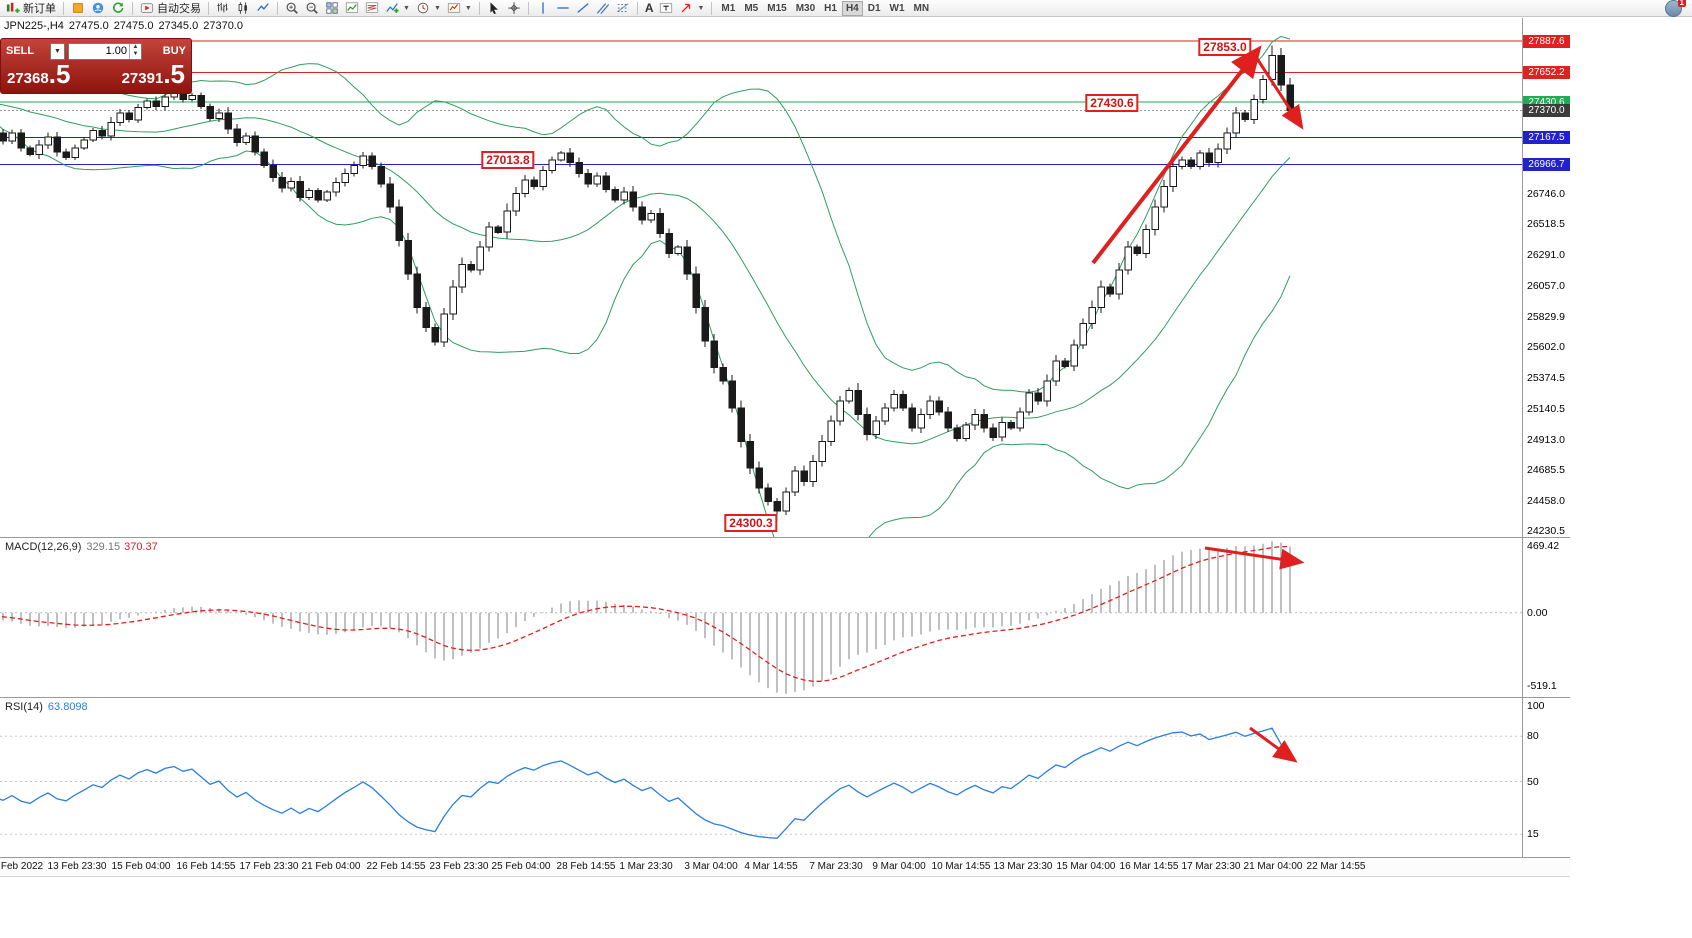 The image size is (1692, 938). I want to click on volume-input, so click(99, 51).